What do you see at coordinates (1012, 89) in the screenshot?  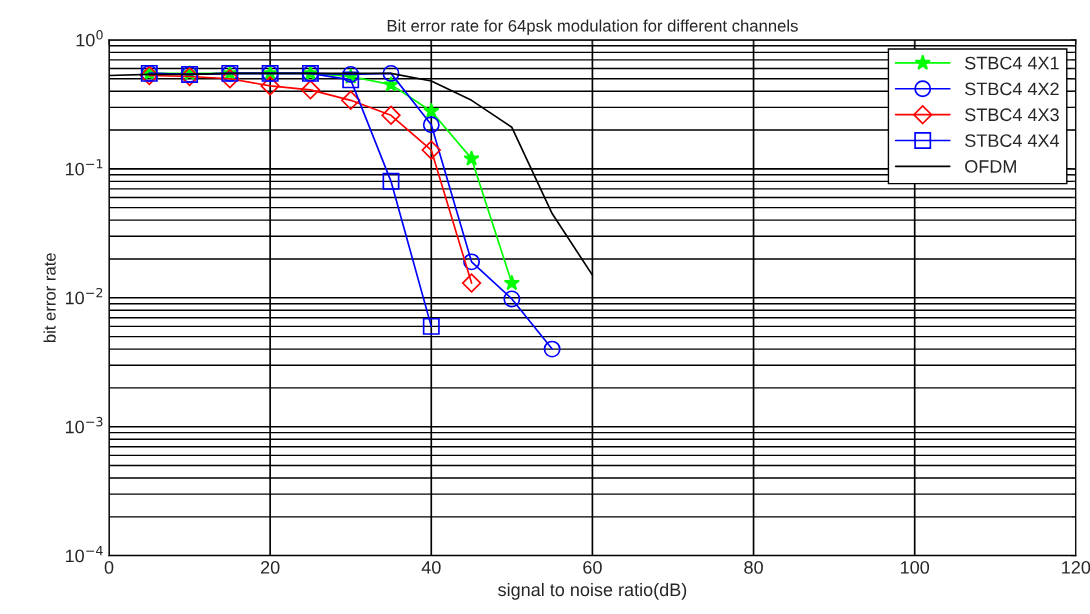 I see `legend-label: STBC4 4X2` at bounding box center [1012, 89].